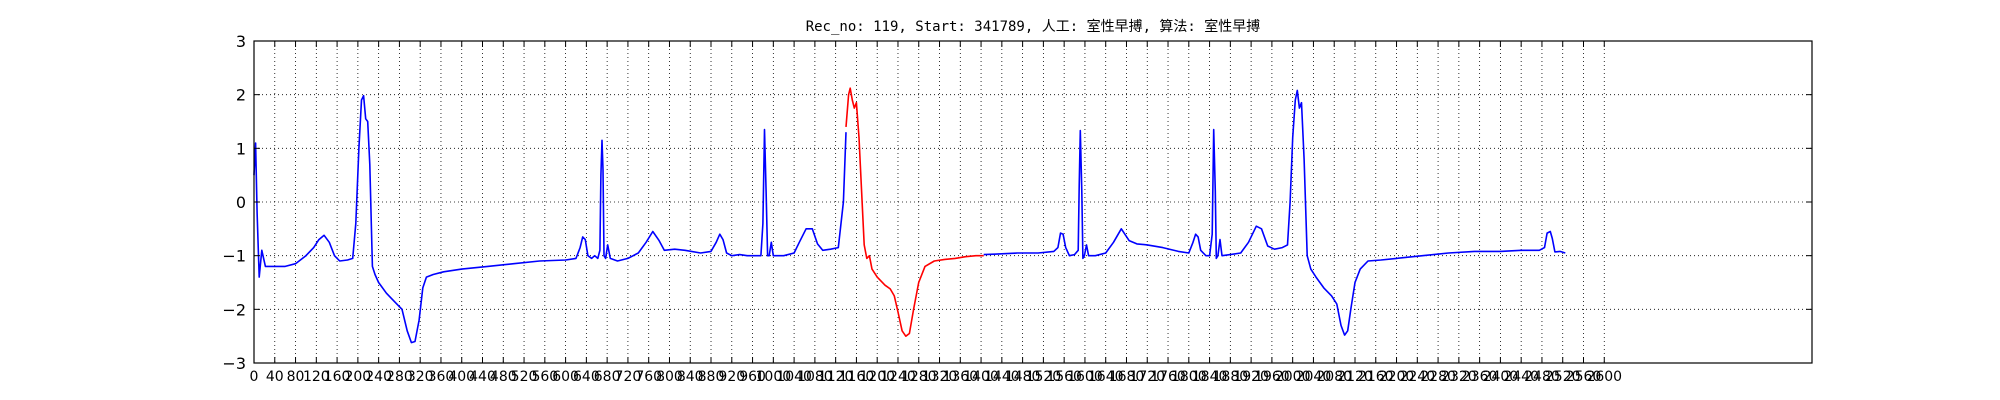  I want to click on y-tick-label: 3, so click(241, 41).